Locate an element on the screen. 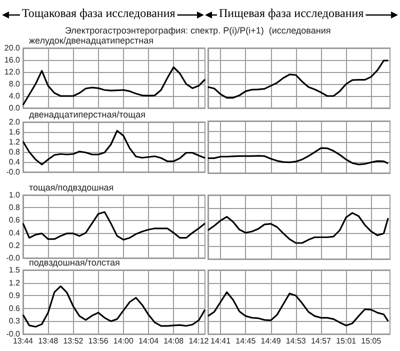 The height and width of the screenshot is (351, 400). x-tick-label: 14:57 is located at coordinates (321, 341).